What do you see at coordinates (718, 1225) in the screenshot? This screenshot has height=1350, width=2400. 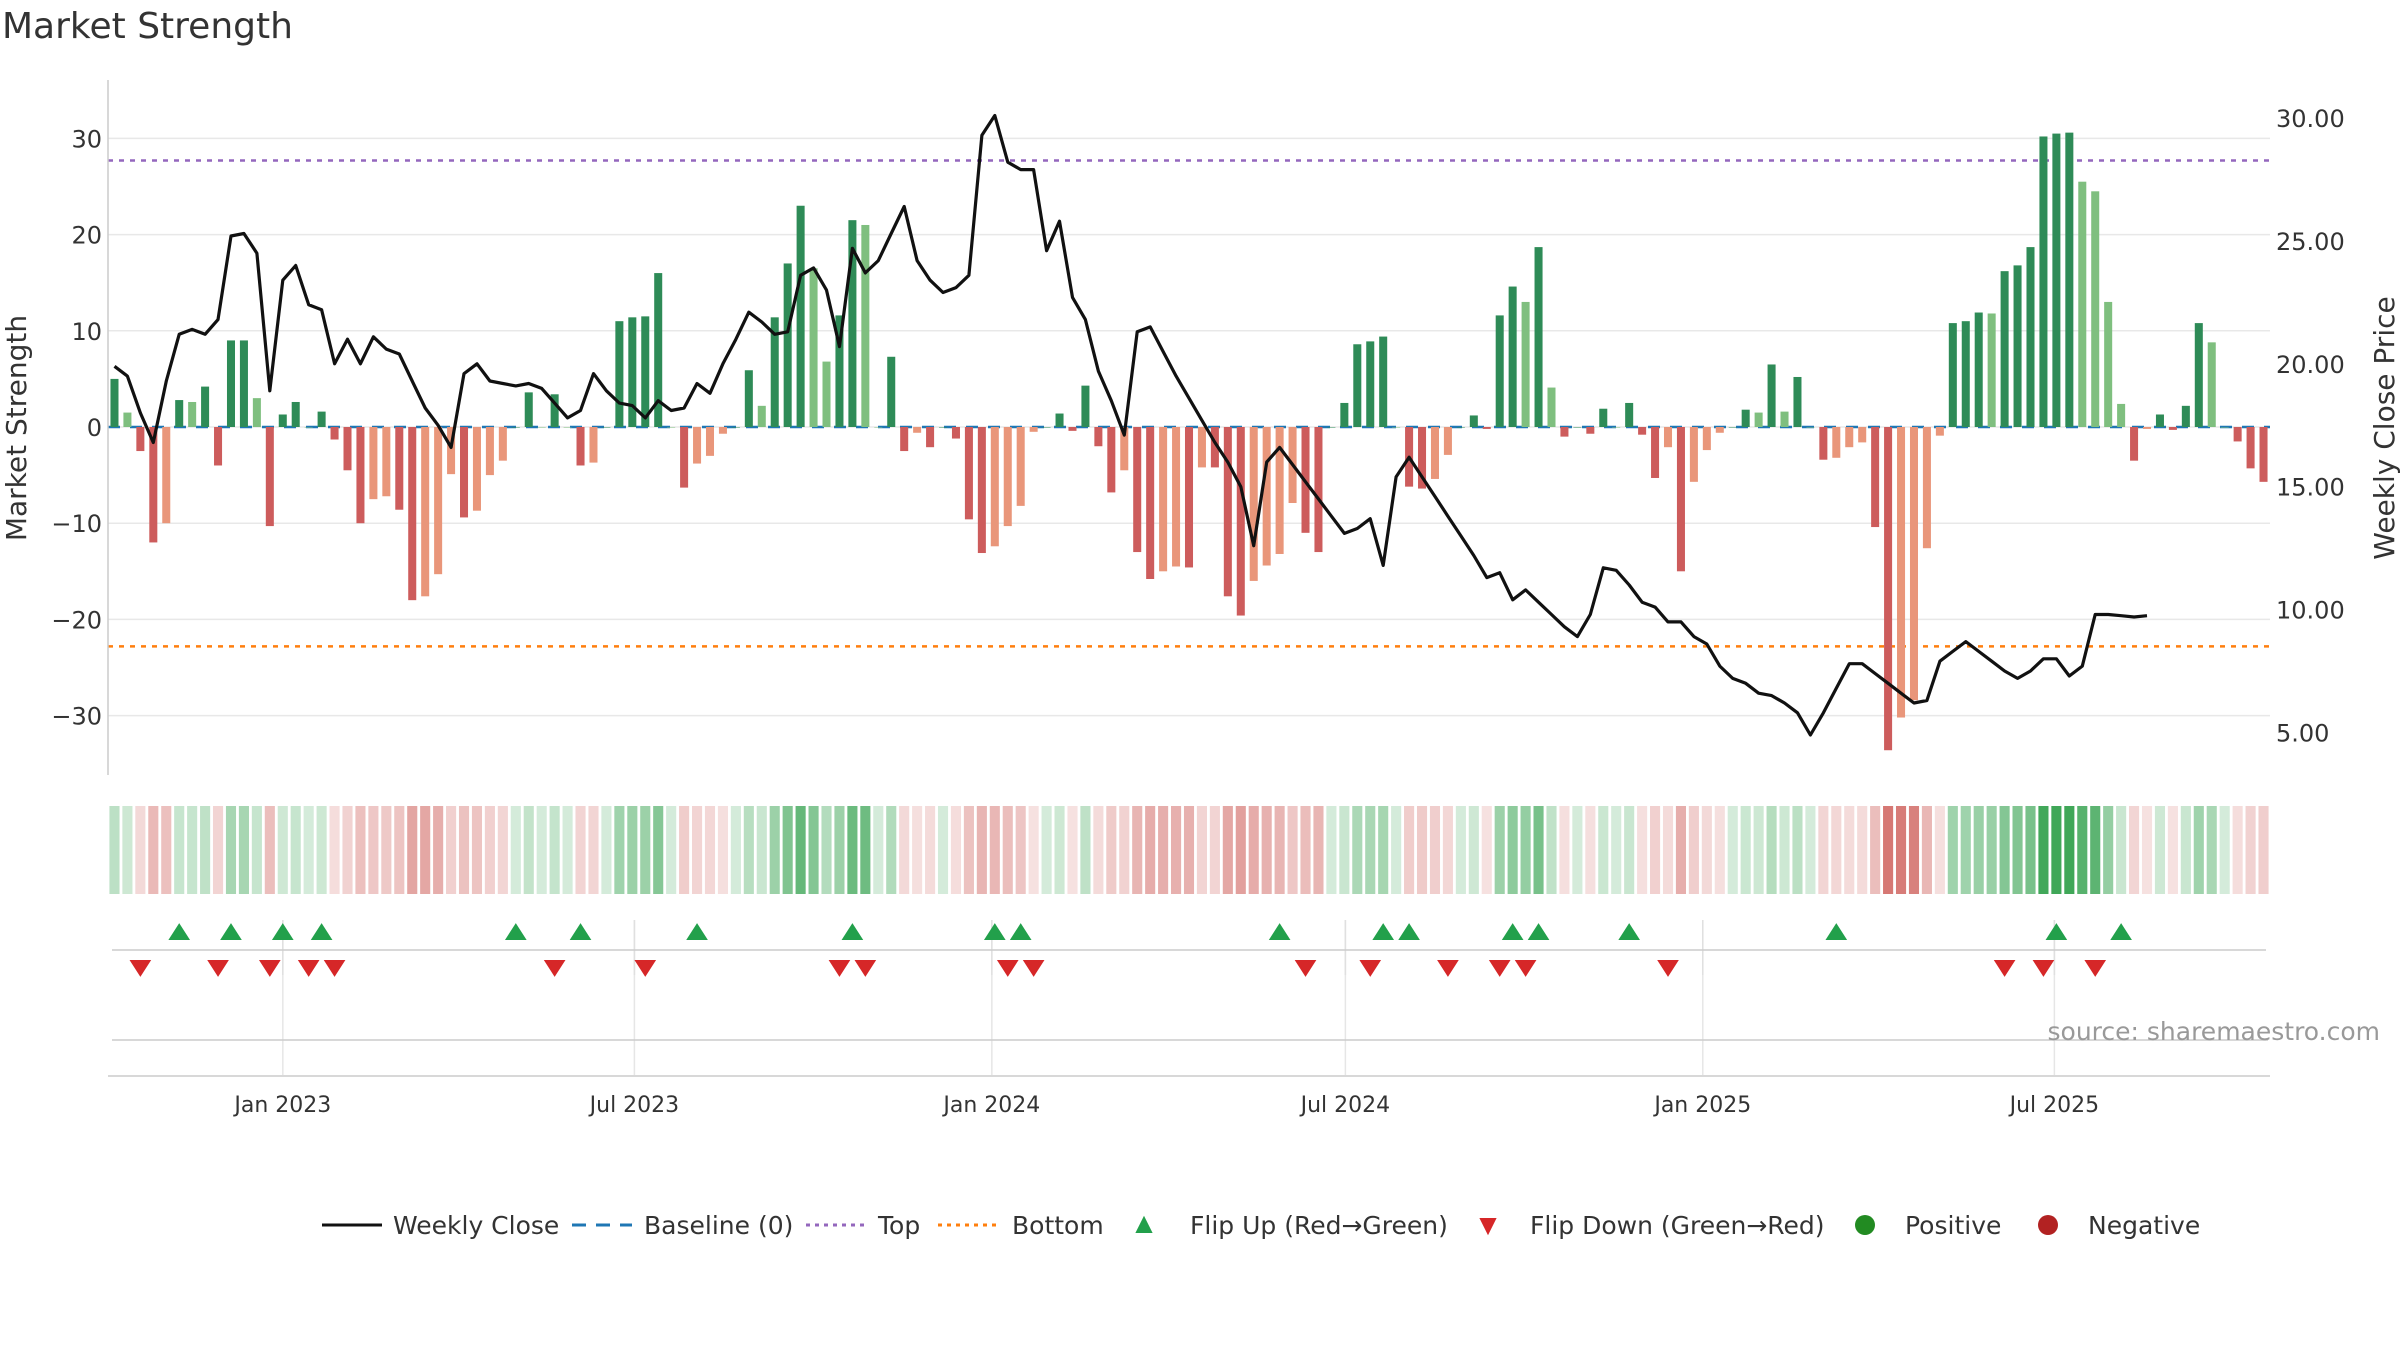 I see `legend-label-baseline: Baseline (0)` at bounding box center [718, 1225].